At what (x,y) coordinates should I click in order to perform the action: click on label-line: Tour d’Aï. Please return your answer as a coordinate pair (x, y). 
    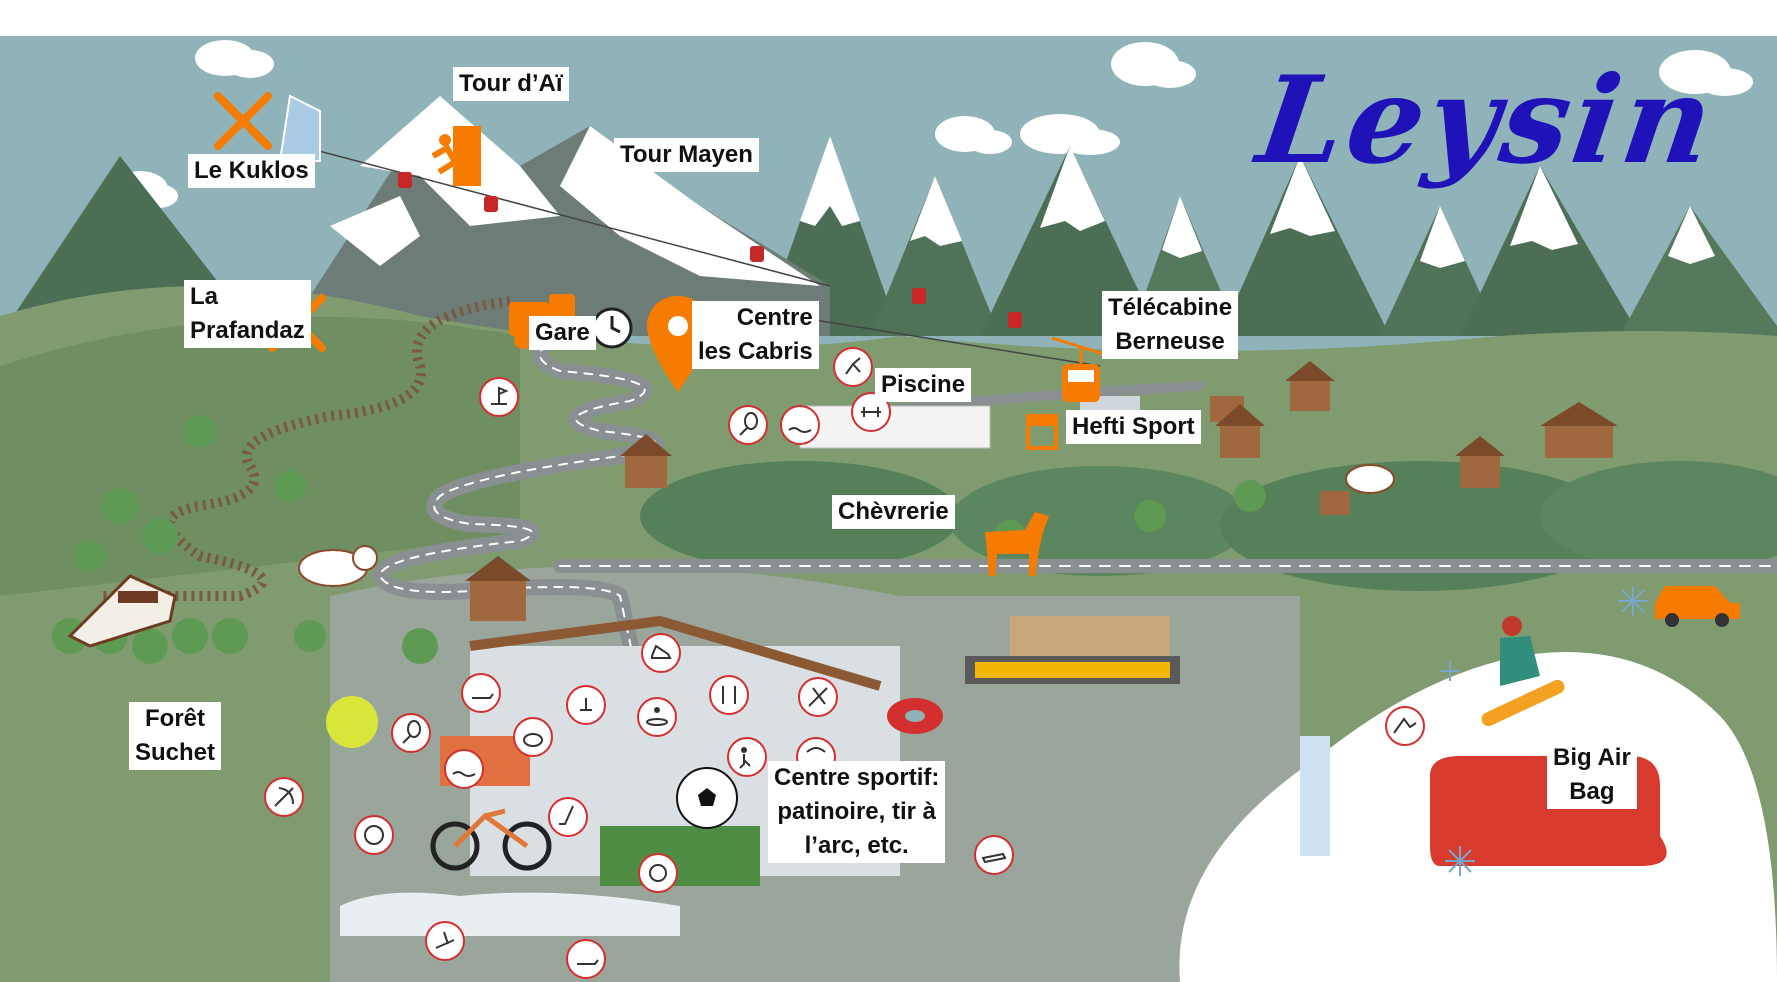
    Looking at the image, I should click on (511, 83).